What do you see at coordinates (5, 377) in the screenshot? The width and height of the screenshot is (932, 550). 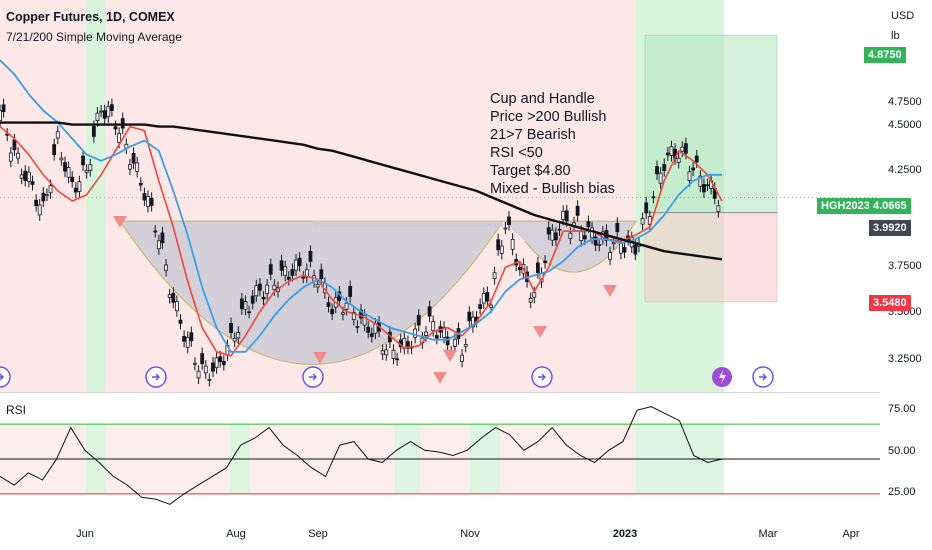 I see `event-marker-icon` at bounding box center [5, 377].